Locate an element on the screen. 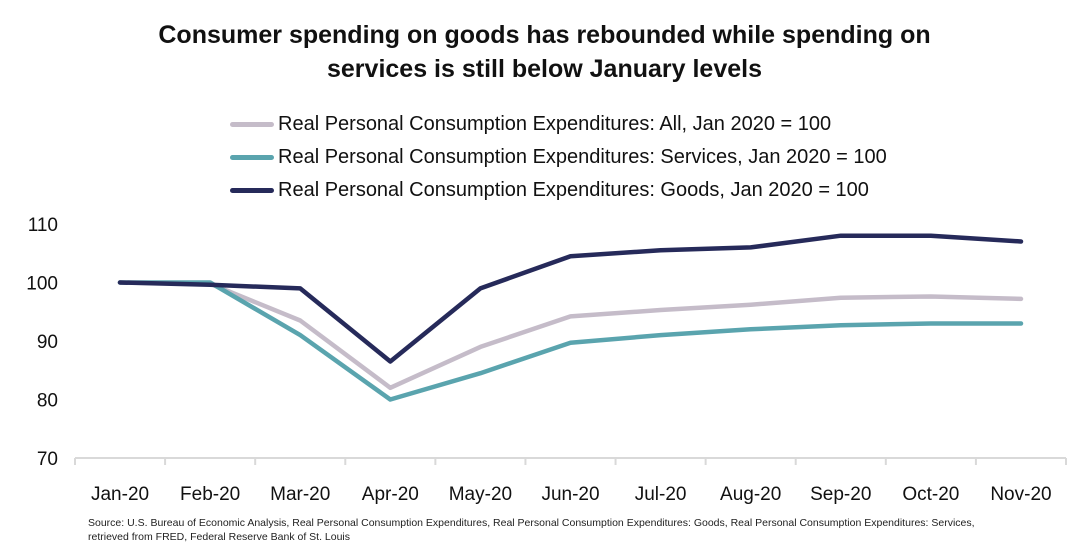  x-tick-label: Jul-20 is located at coordinates (661, 494).